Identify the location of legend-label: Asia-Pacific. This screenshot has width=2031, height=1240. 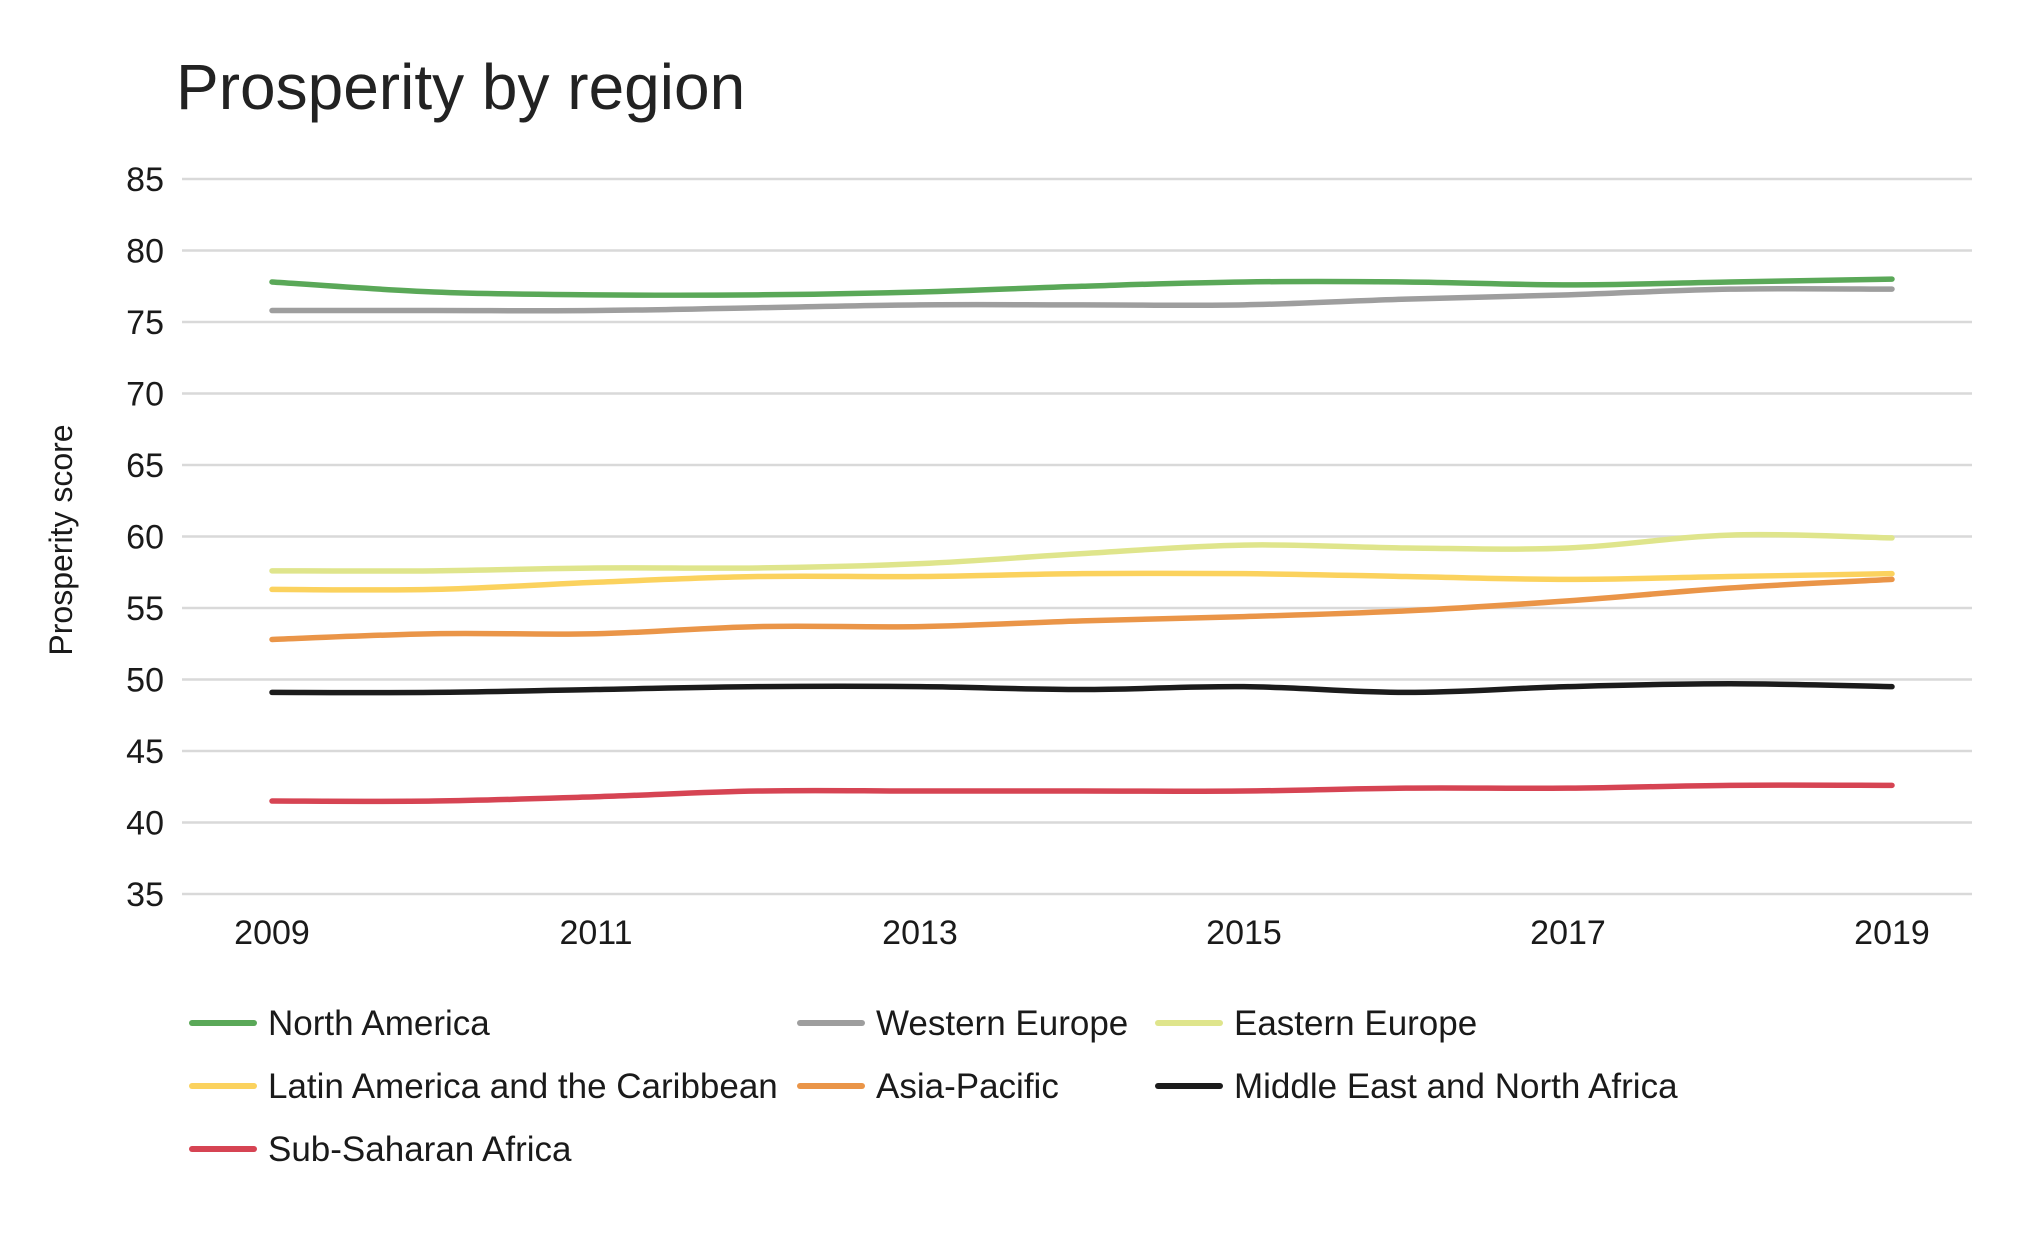
(967, 1086).